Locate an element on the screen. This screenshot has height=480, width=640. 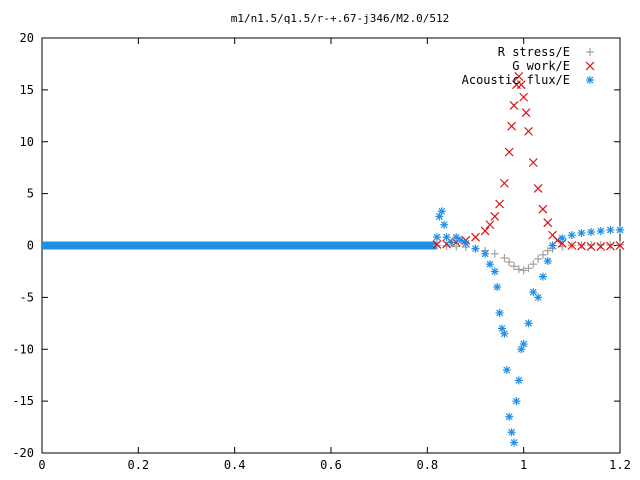
x-tick-label: 0 is located at coordinates (41, 465).